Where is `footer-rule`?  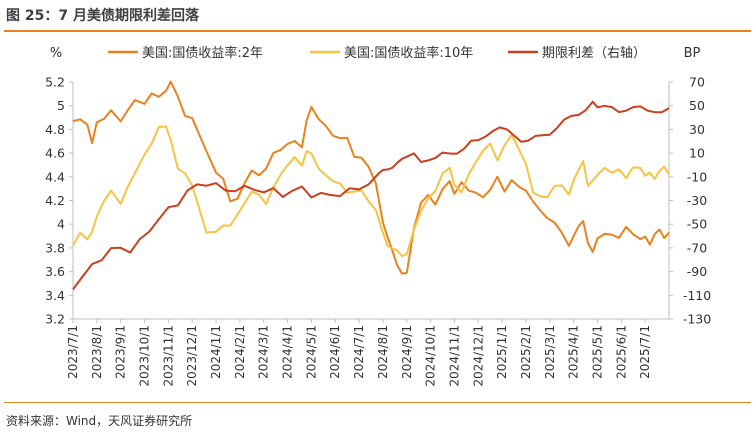 footer-rule is located at coordinates (377, 402).